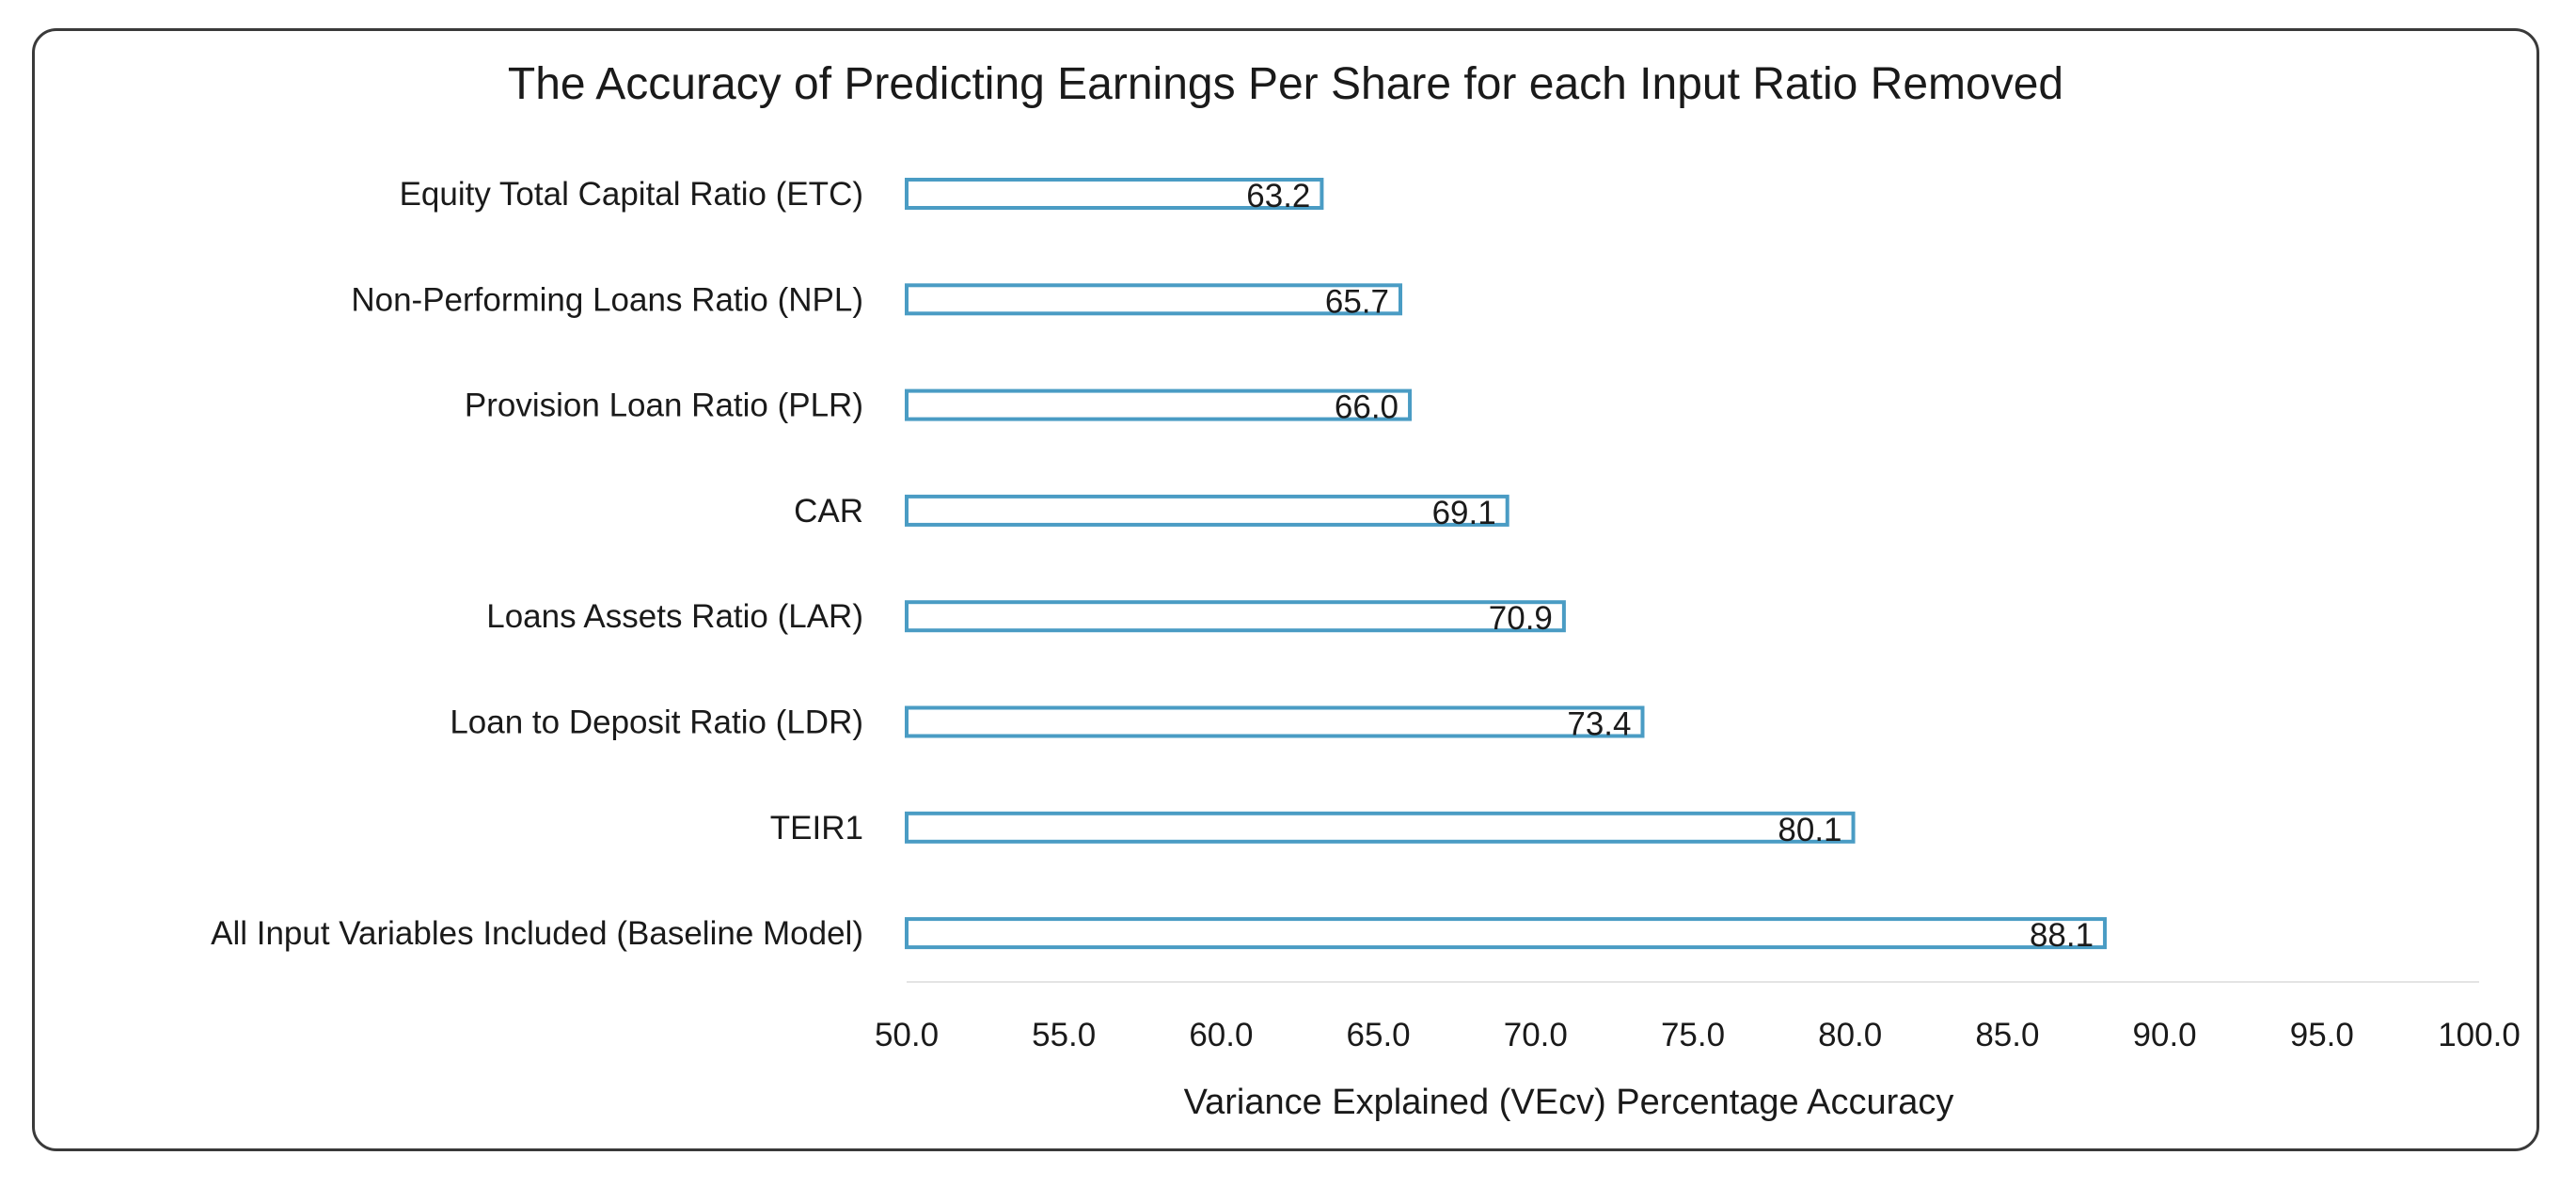 This screenshot has width=2576, height=1187. I want to click on x-tick-label: 75.0, so click(1693, 1035).